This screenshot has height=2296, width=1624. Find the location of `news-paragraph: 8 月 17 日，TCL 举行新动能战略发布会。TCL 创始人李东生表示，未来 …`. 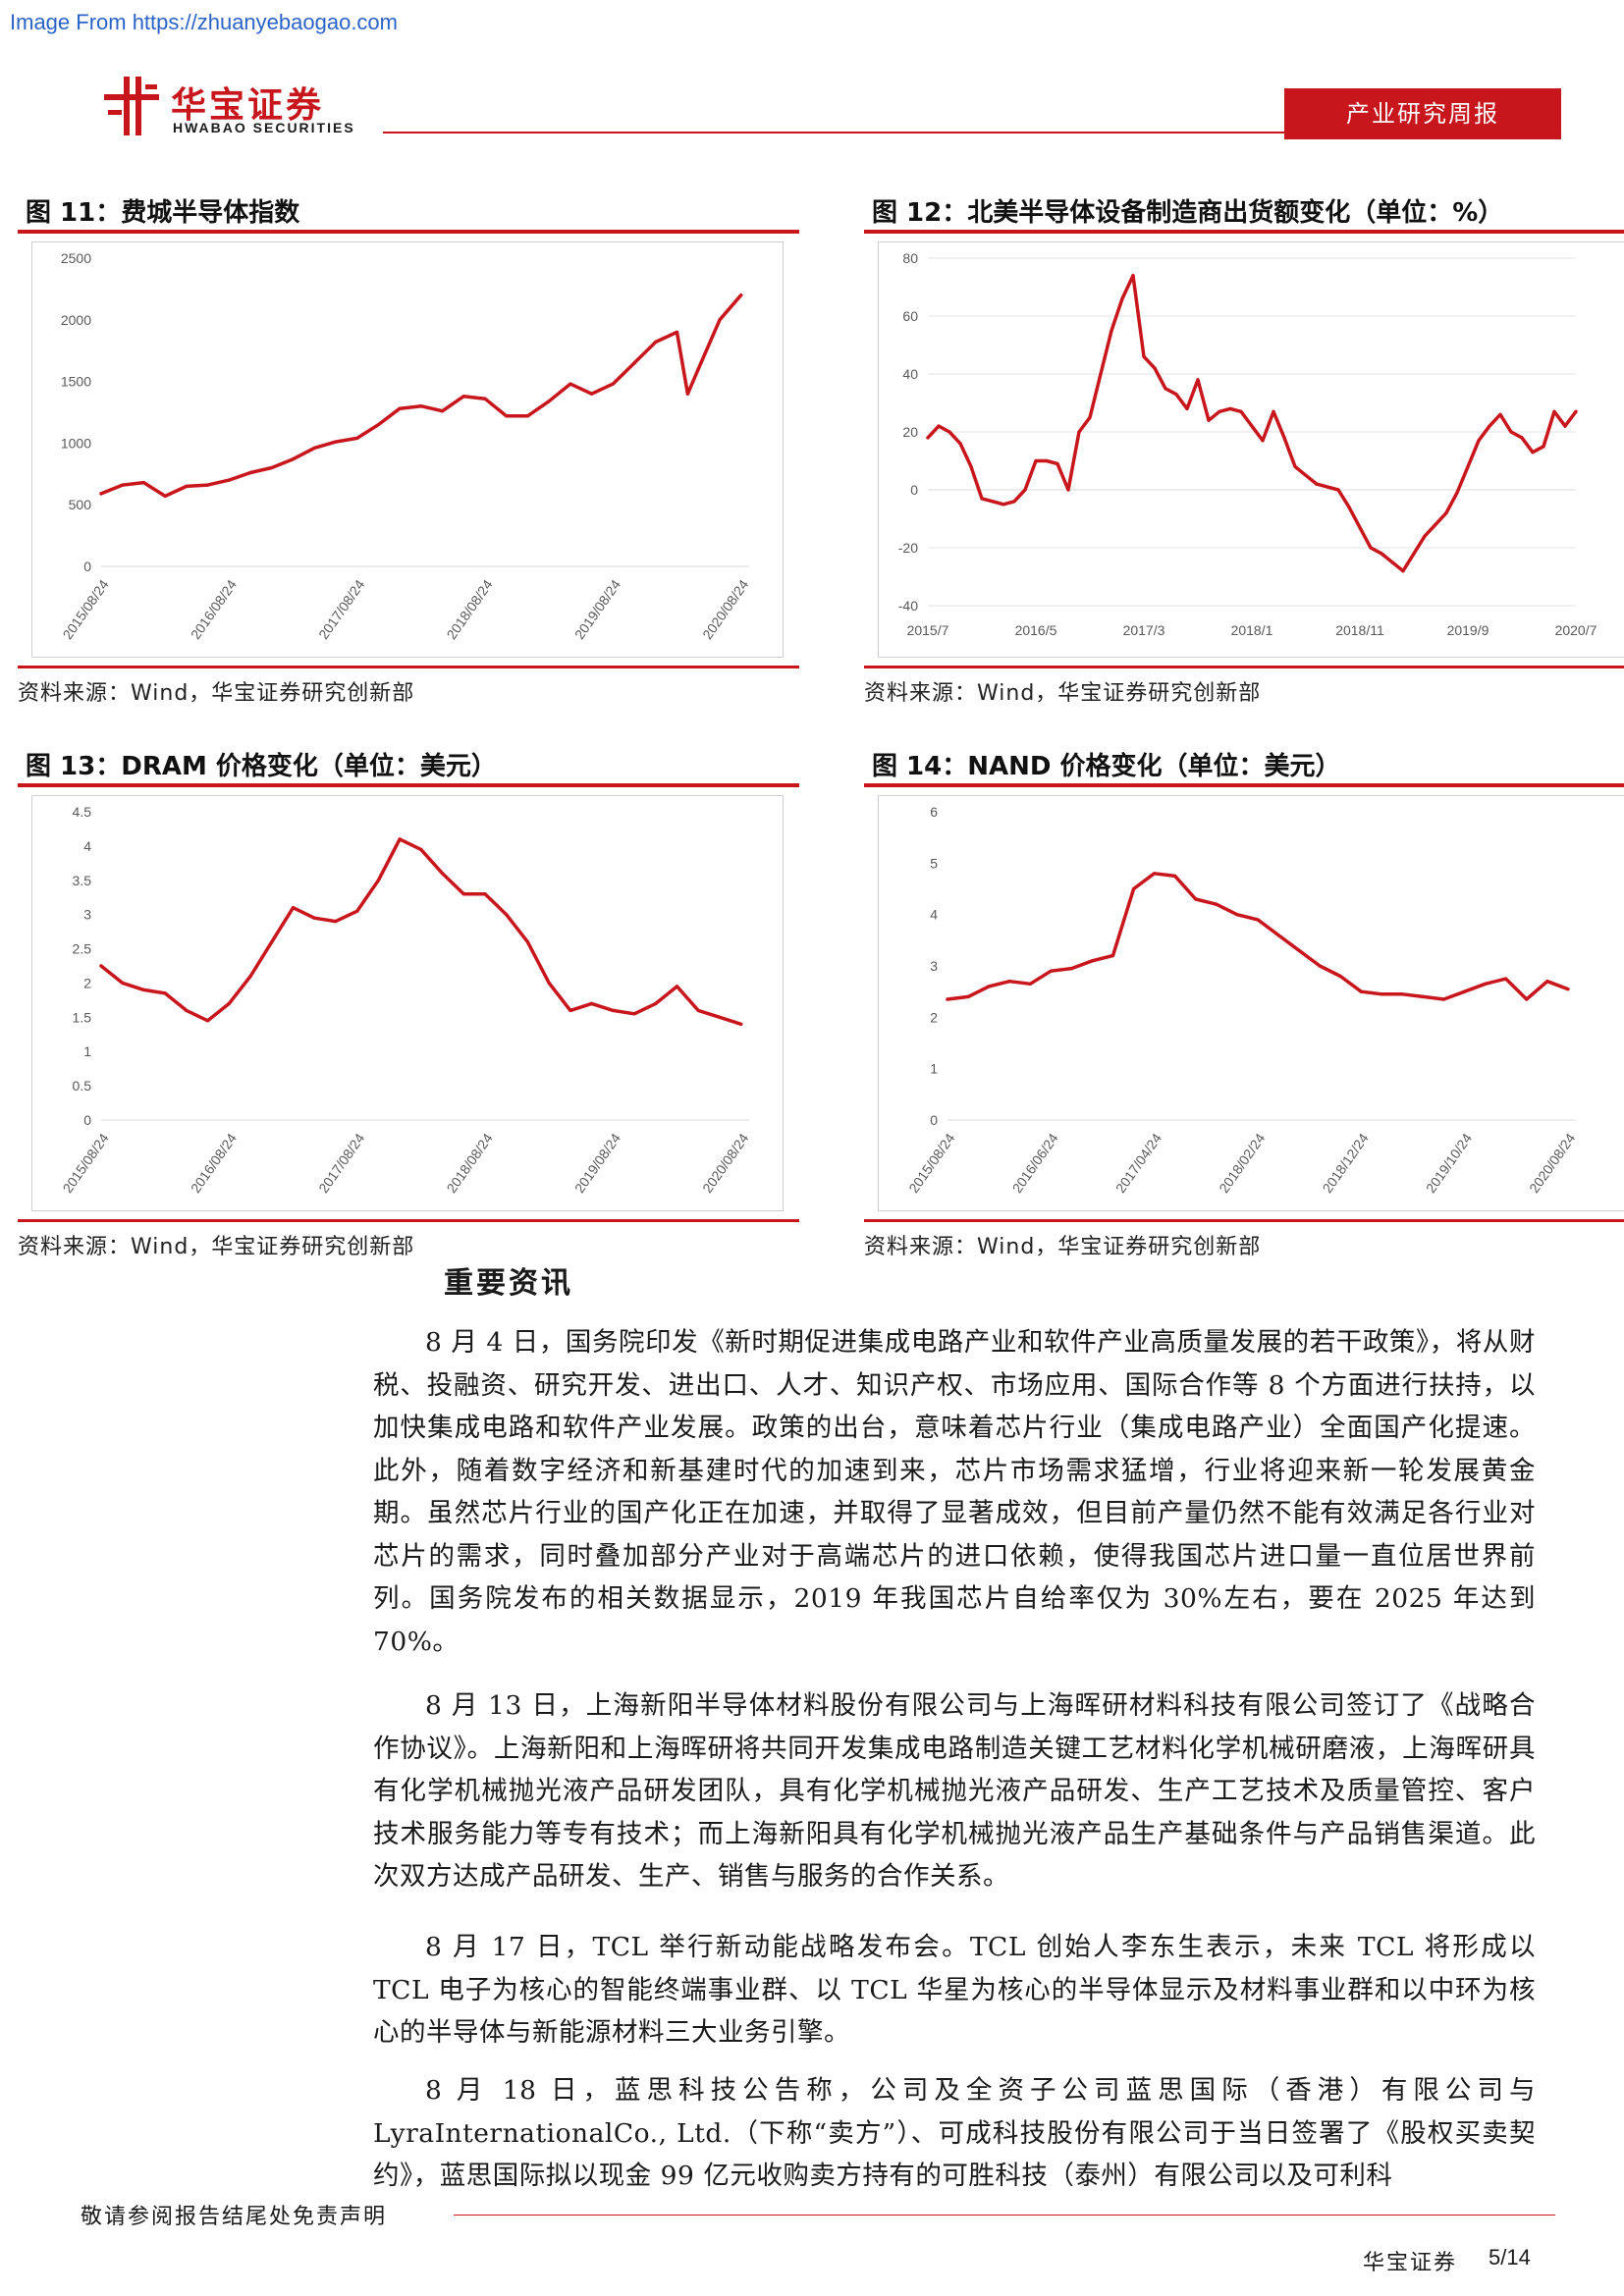

news-paragraph: 8 月 17 日，TCL 举行新动能战略发布会。TCL 创始人李东生表示，未来 … is located at coordinates (954, 1990).